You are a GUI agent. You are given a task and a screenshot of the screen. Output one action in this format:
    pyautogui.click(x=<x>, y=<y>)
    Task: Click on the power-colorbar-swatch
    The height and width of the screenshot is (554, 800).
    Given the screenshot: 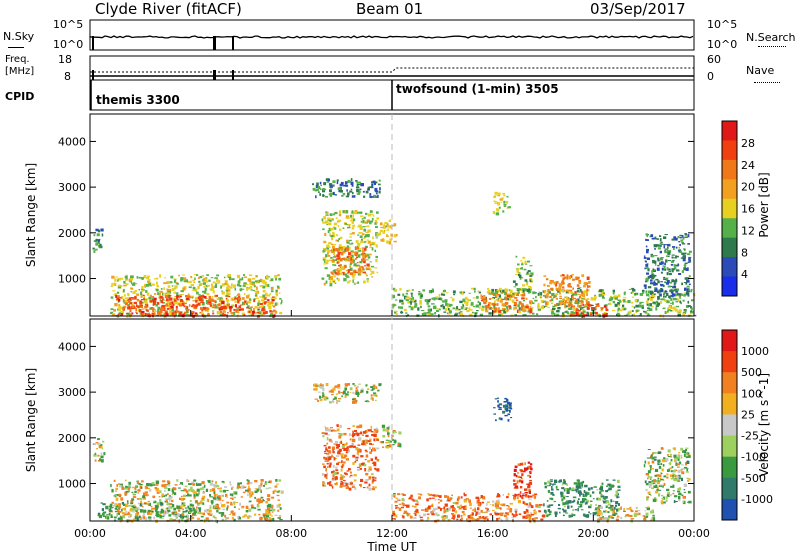 What is the action you would take?
    pyautogui.click(x=729, y=150)
    